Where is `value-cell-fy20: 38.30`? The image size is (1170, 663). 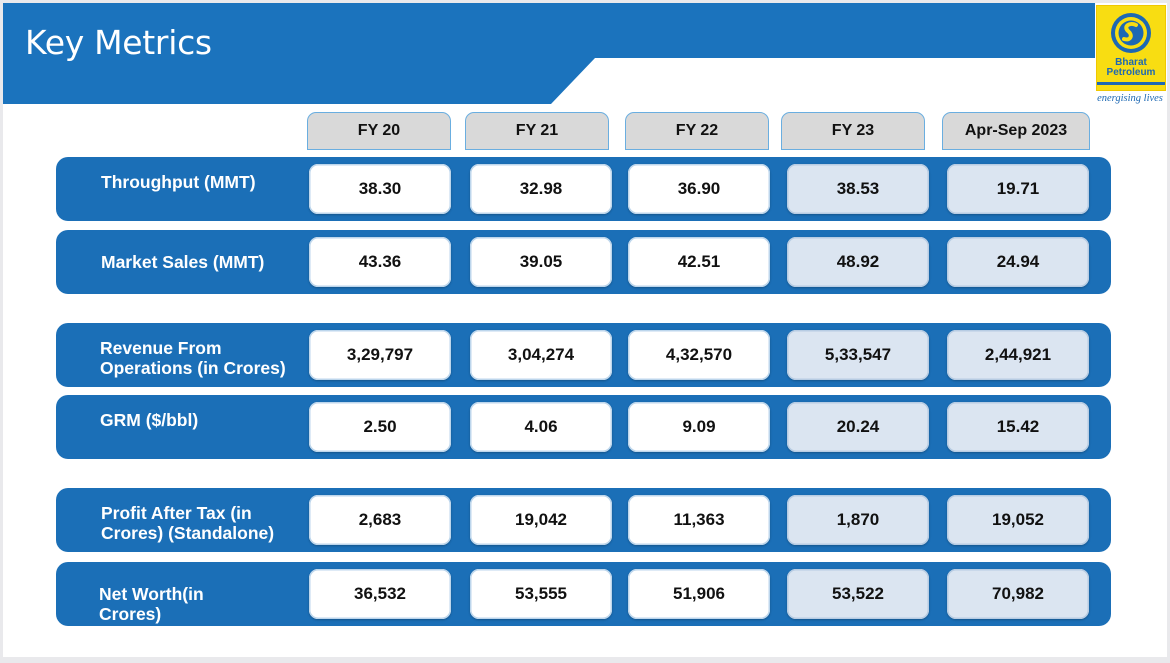 value-cell-fy20: 38.30 is located at coordinates (380, 189).